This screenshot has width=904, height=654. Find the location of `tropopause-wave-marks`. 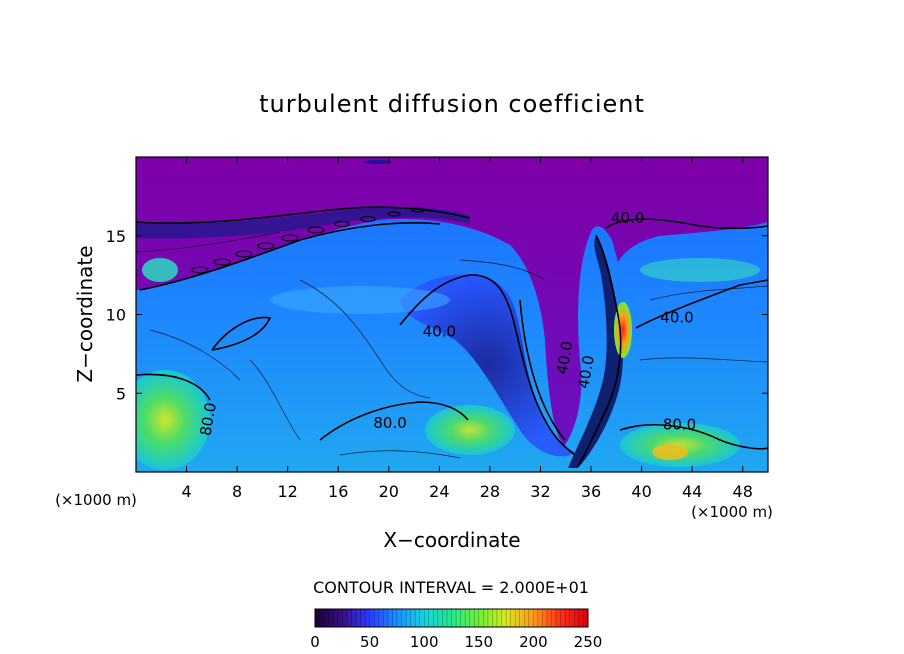

tropopause-wave-marks is located at coordinates (308, 240).